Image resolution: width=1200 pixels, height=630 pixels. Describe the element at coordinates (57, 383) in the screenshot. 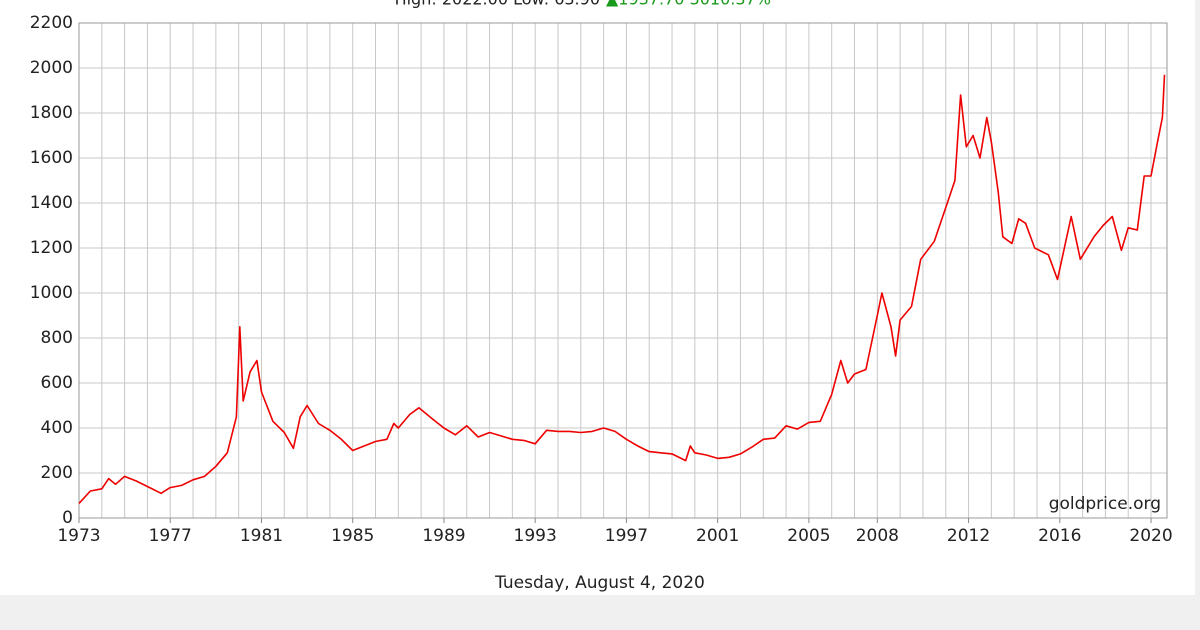

I see `y-tick-label: 600` at that location.